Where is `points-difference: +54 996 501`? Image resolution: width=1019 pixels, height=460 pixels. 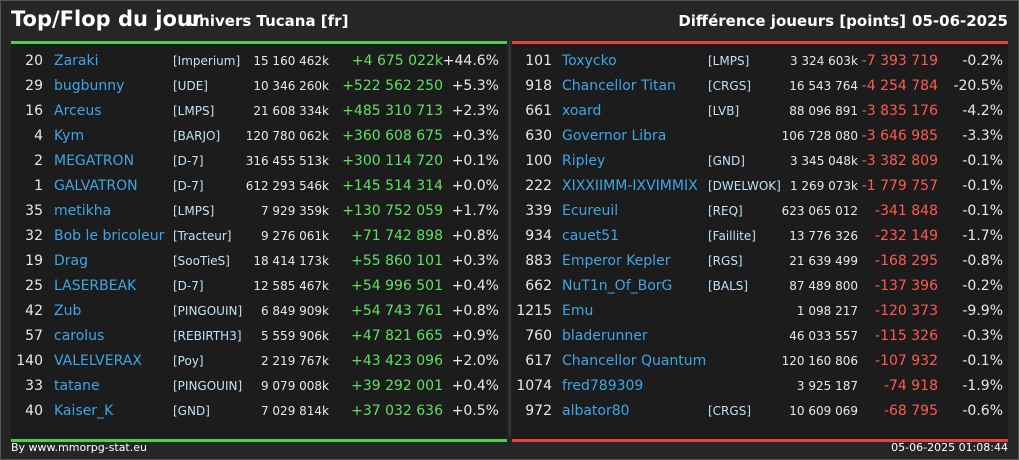 points-difference: +54 996 501 is located at coordinates (397, 286).